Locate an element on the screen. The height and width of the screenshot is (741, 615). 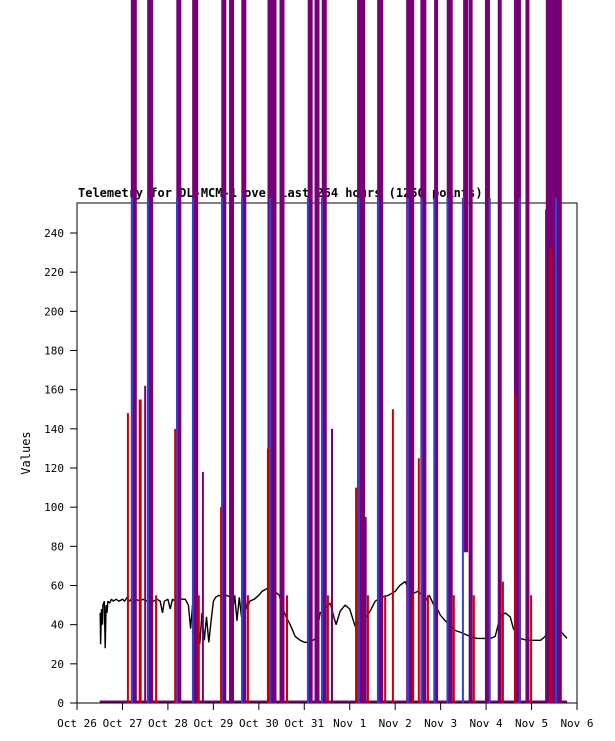
x-tick-label: Oct 29 is located at coordinates (213, 723).